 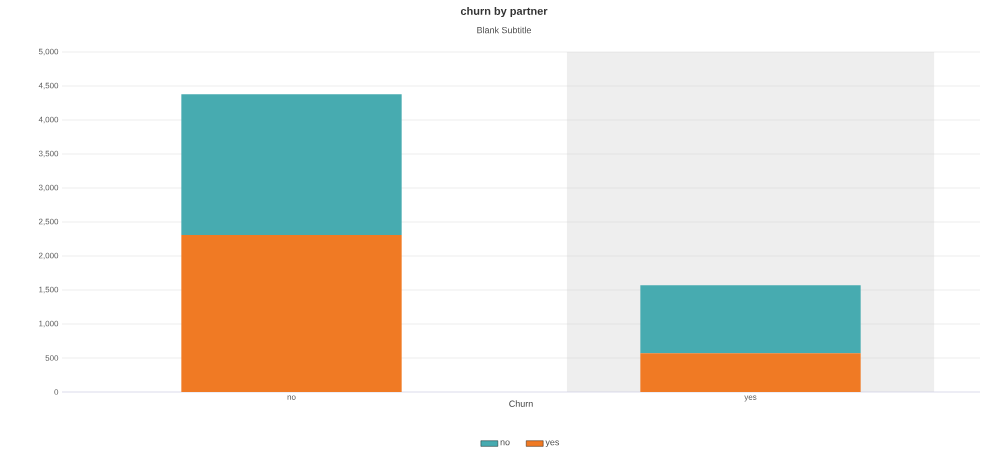 What do you see at coordinates (505, 443) in the screenshot?
I see `legend-label: no` at bounding box center [505, 443].